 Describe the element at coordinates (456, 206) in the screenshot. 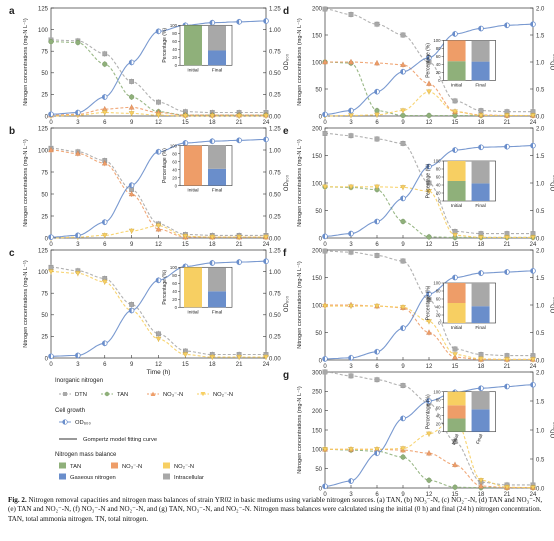

I see `inset-category-label: Initial` at that location.